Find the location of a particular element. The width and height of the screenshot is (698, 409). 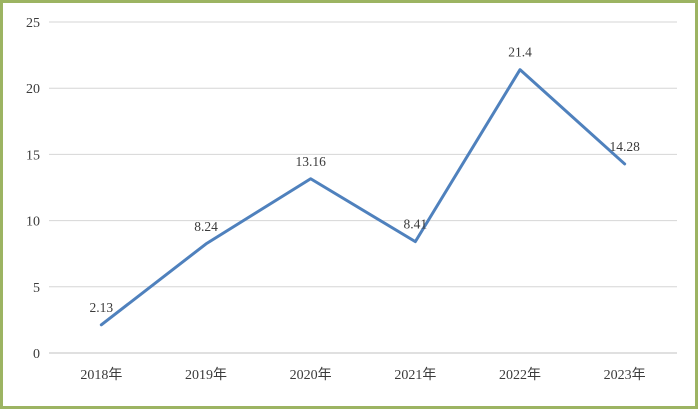

y-axis-tick-labels: 0 5 10 15 20 25 is located at coordinates (33, 189).